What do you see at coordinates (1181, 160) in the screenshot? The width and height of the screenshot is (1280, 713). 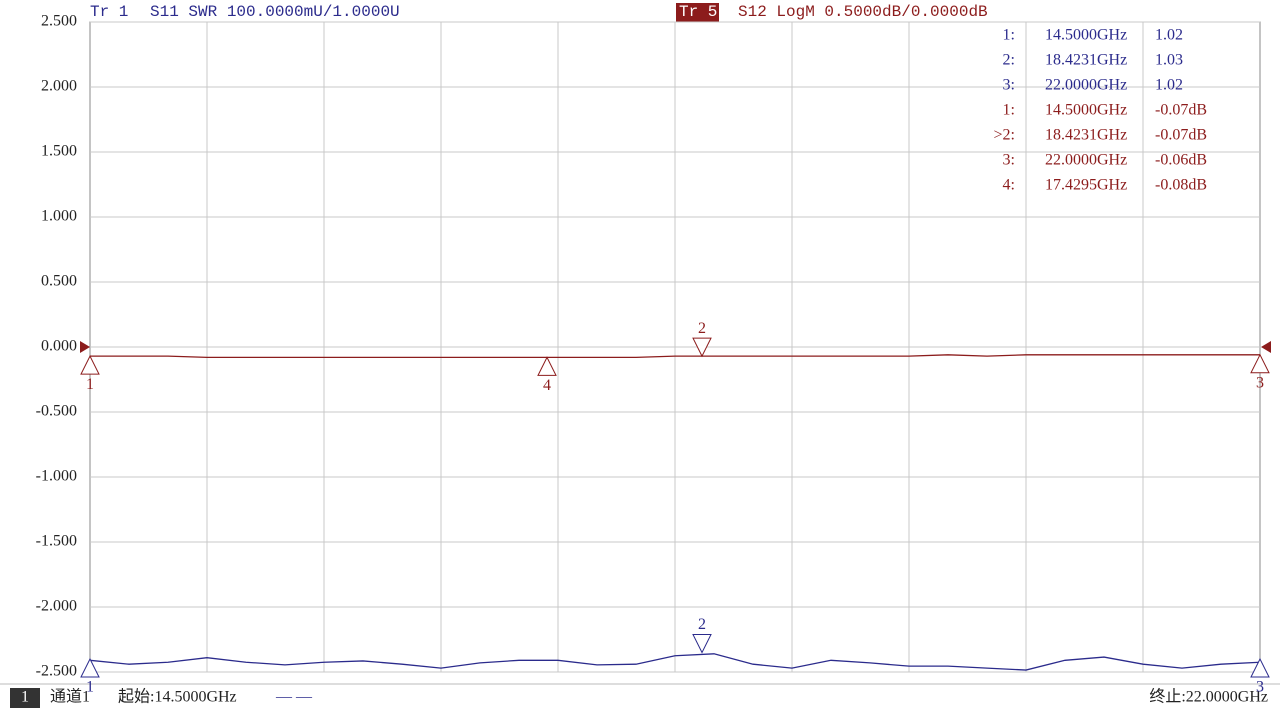 I see `marker-value: -0.06dB` at bounding box center [1181, 160].